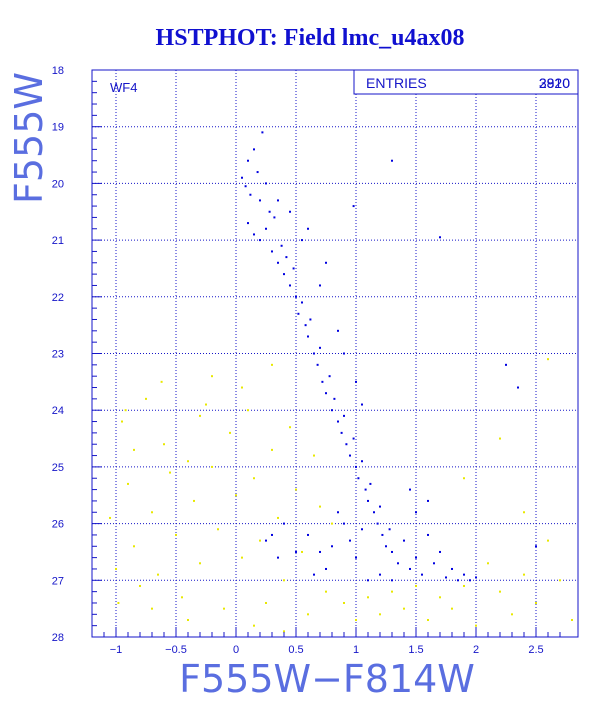  I want to click on y-tick-label: 24, so click(58, 411).